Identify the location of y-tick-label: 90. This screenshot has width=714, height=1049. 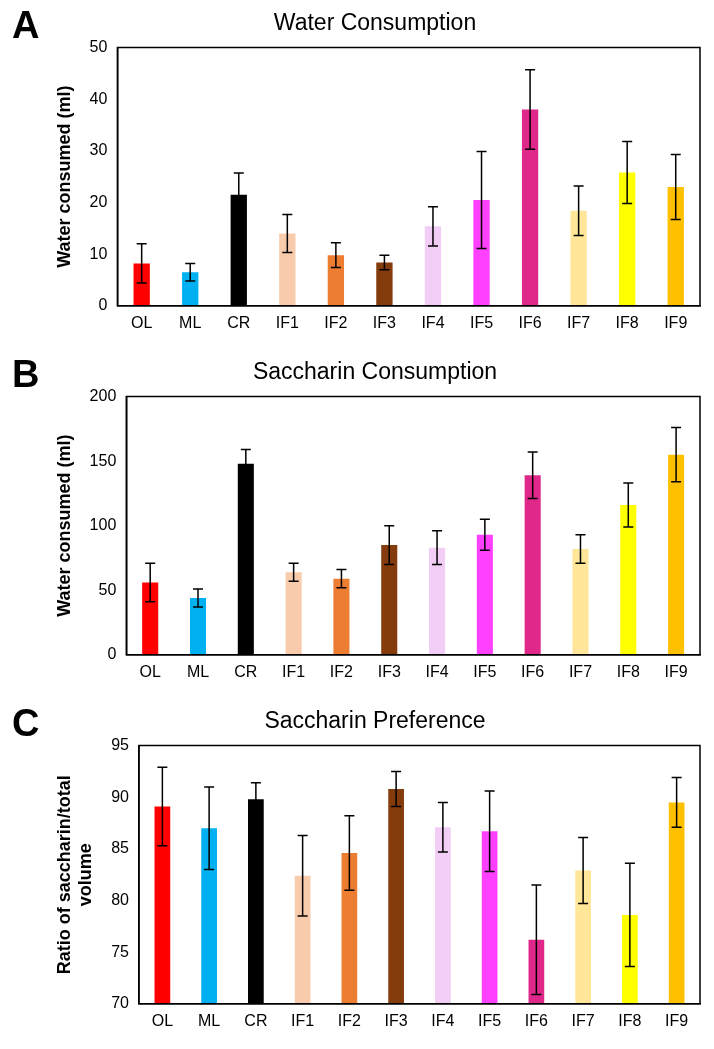
(120, 796).